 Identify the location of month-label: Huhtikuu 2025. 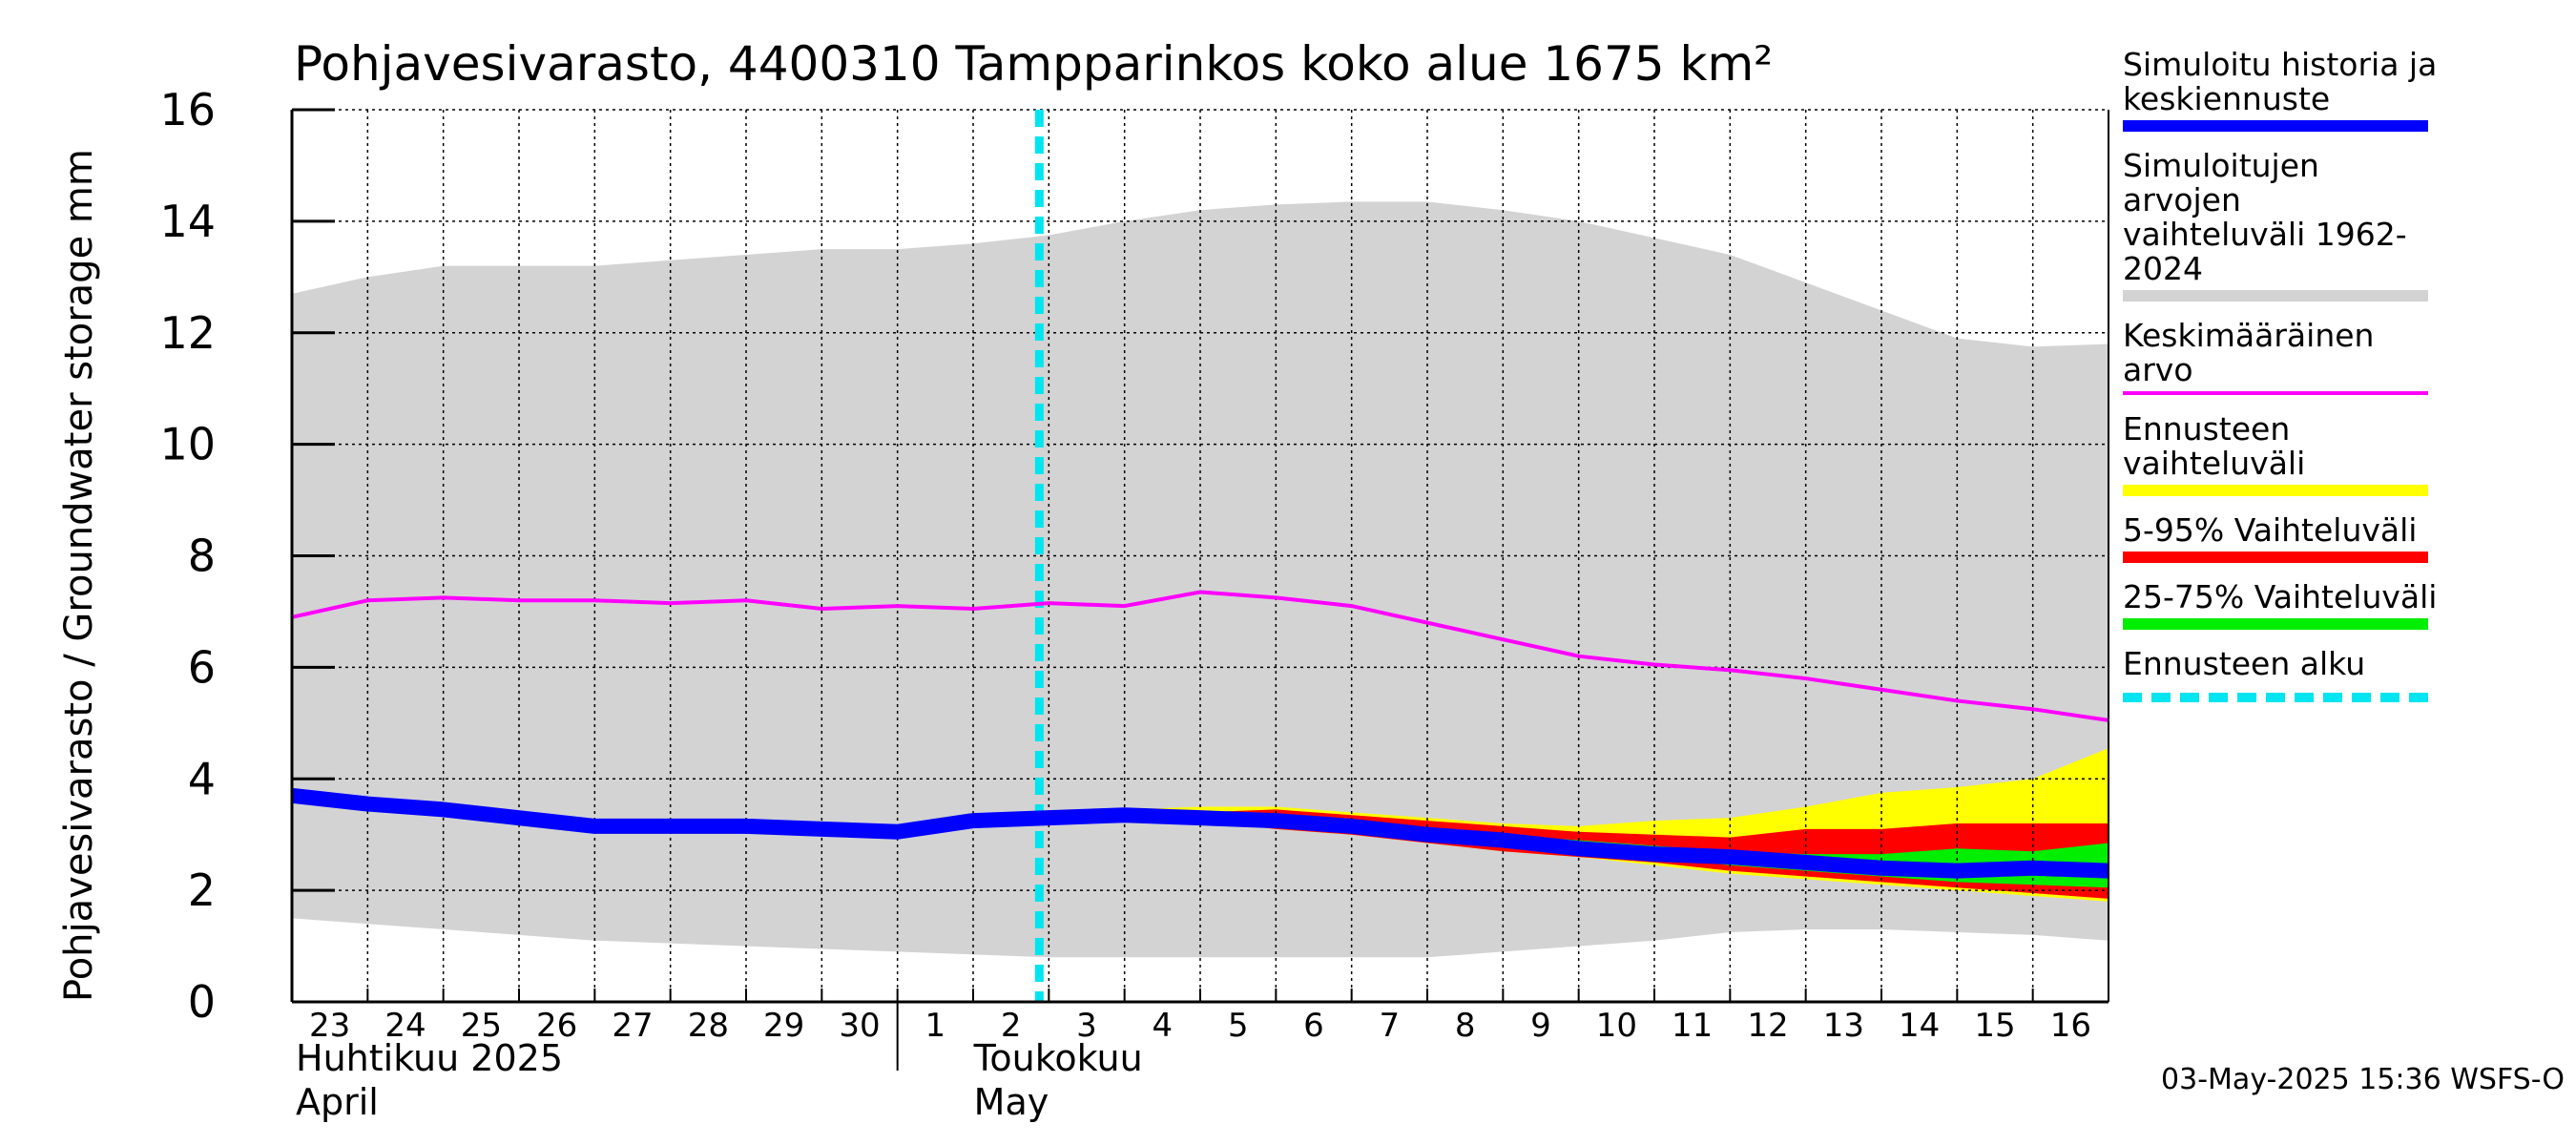
(429, 1058).